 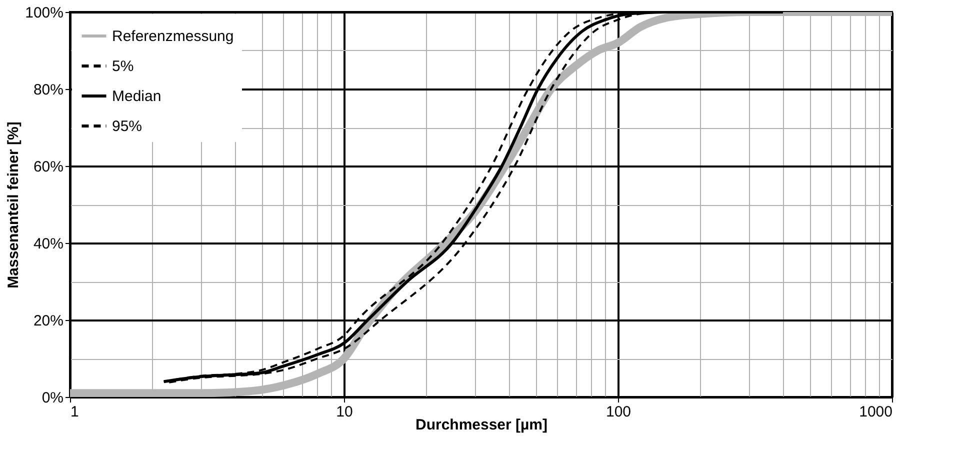 I want to click on x-tick-label: 100, so click(x=619, y=412).